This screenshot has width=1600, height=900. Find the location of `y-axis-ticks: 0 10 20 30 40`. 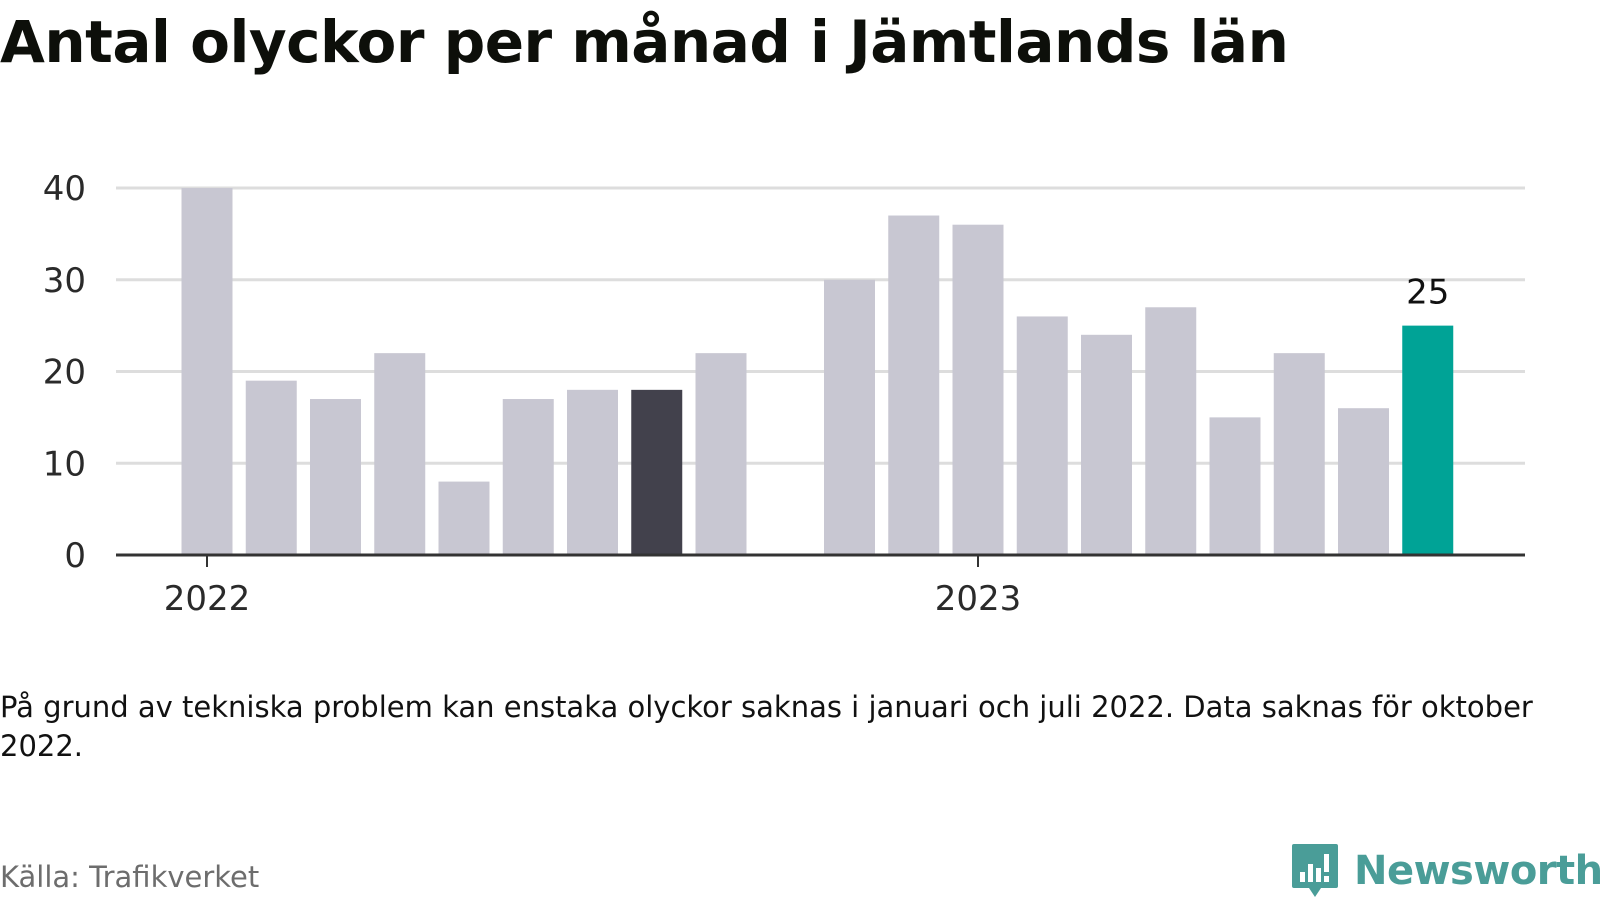

y-axis-ticks: 0 10 20 30 40 is located at coordinates (64, 372).